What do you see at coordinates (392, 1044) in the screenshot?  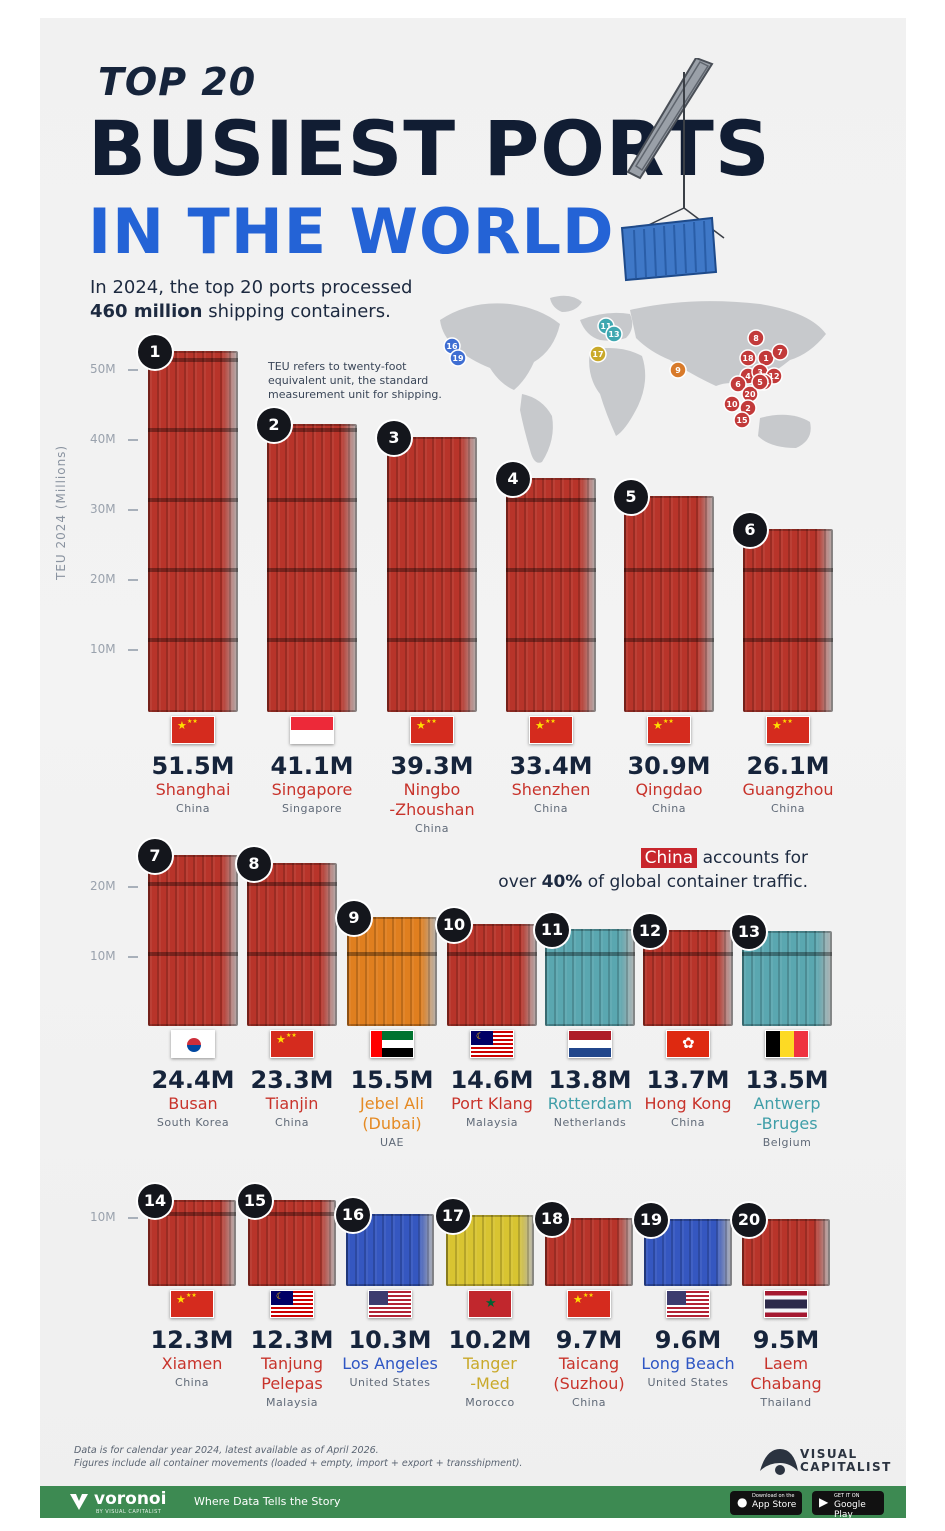 I see `flag-ae-icon` at bounding box center [392, 1044].